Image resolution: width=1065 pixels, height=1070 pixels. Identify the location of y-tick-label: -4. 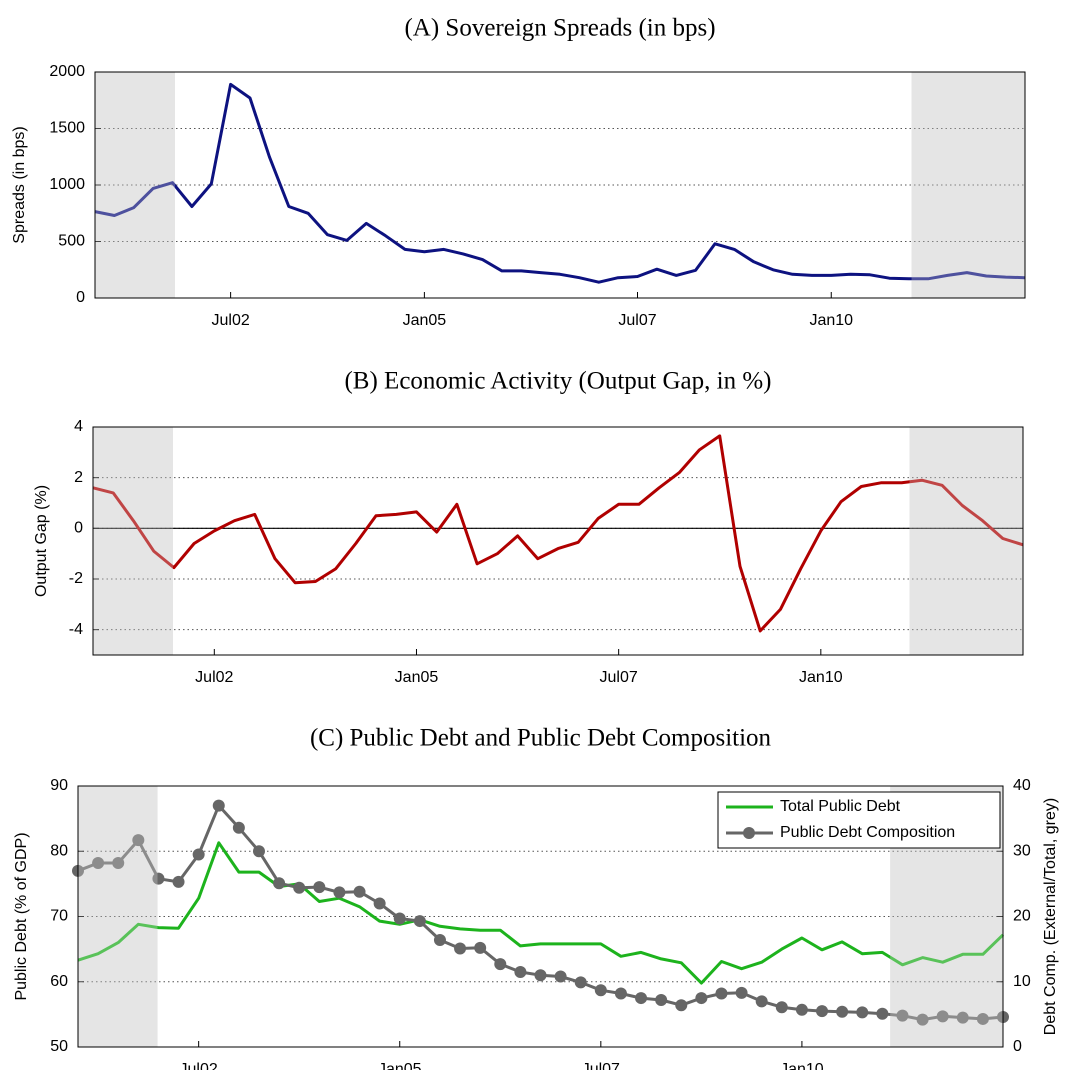
(76, 629).